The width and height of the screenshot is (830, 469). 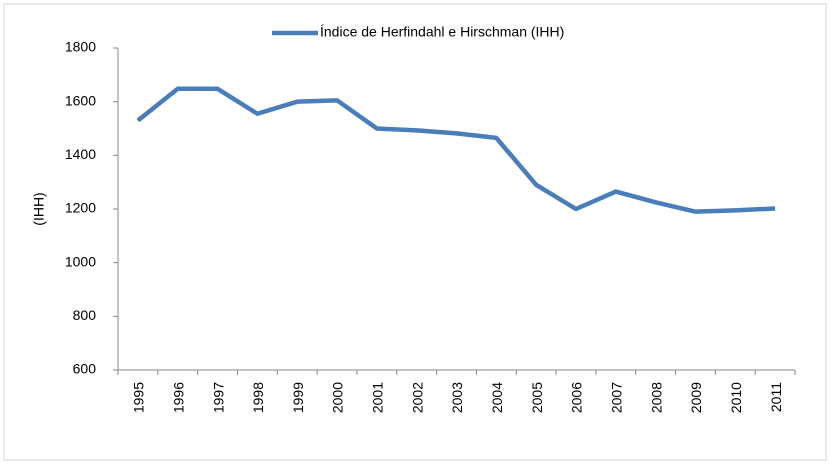 What do you see at coordinates (577, 397) in the screenshot?
I see `x-tick-label: 2006` at bounding box center [577, 397].